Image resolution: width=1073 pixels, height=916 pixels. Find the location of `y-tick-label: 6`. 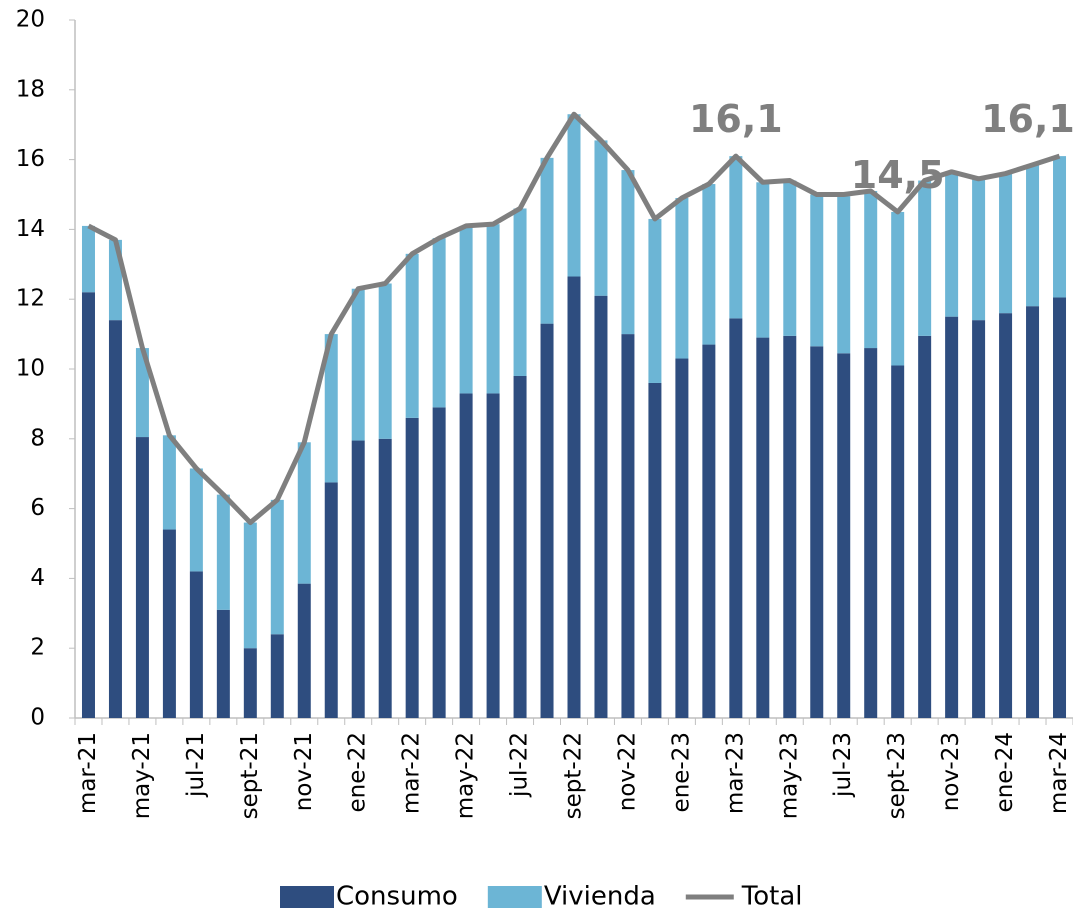

y-tick-label: 6 is located at coordinates (37, 508).